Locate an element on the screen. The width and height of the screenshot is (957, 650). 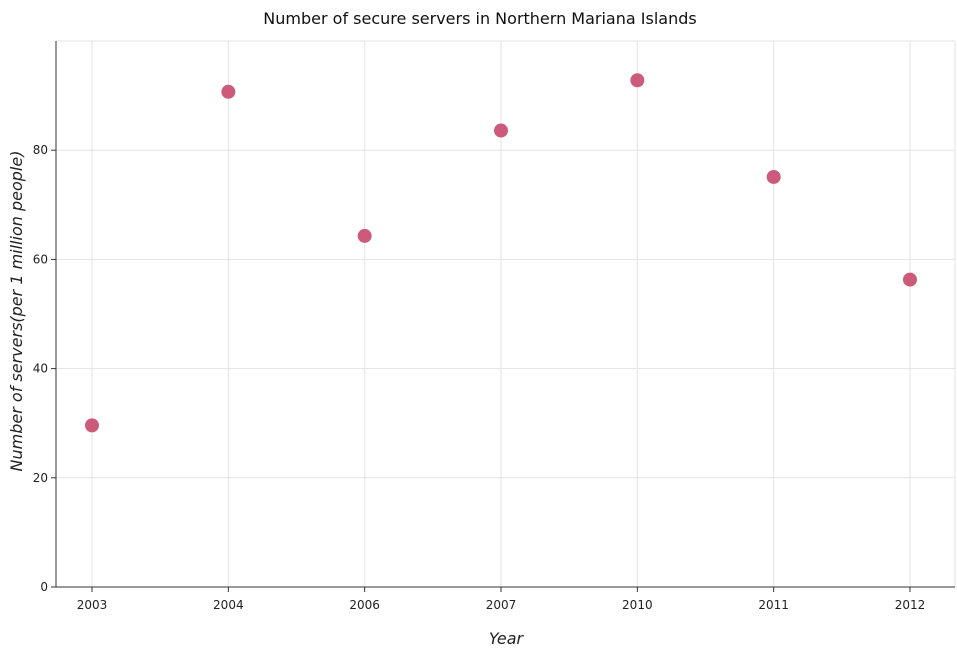
y-tick-label: 20 is located at coordinates (40, 478).